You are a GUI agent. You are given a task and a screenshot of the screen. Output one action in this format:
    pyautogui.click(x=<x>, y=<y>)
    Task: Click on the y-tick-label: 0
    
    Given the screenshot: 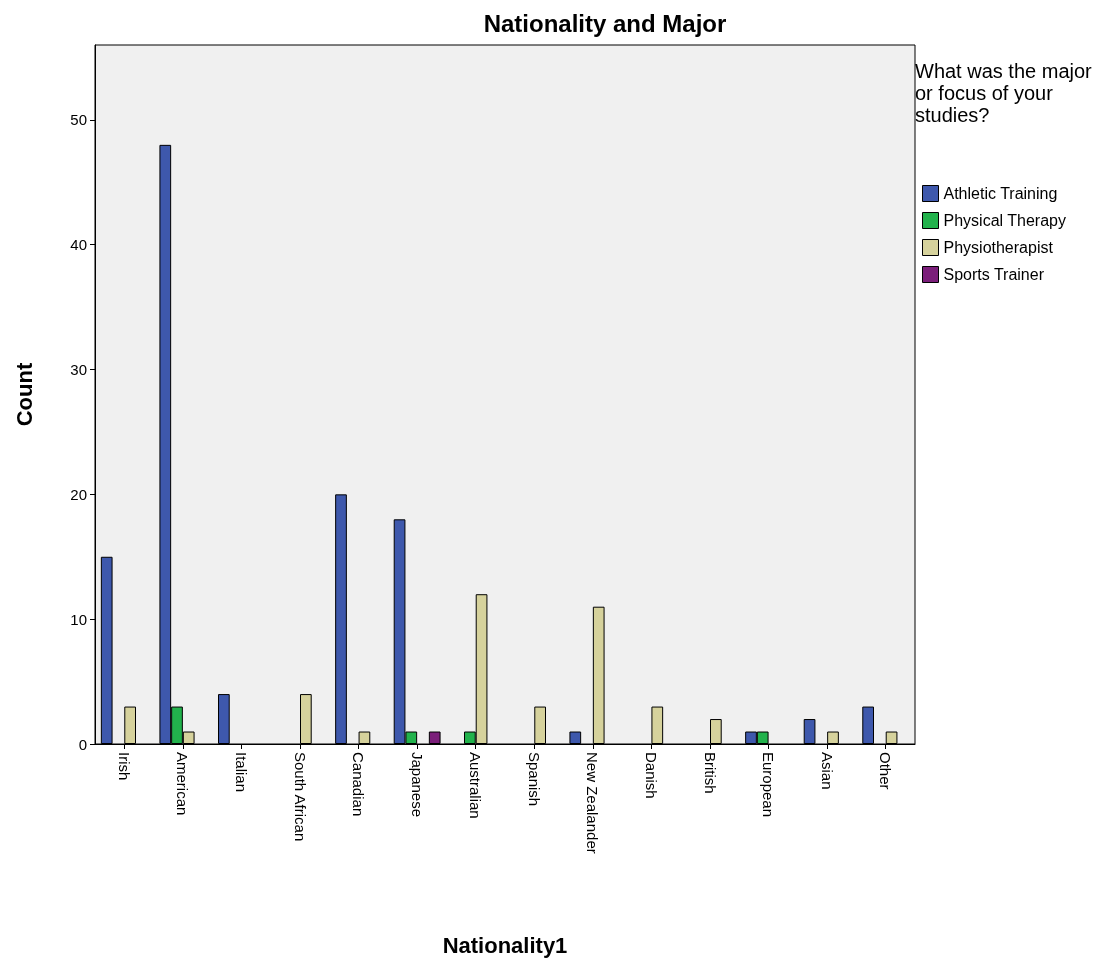 What is the action you would take?
    pyautogui.click(x=82, y=744)
    